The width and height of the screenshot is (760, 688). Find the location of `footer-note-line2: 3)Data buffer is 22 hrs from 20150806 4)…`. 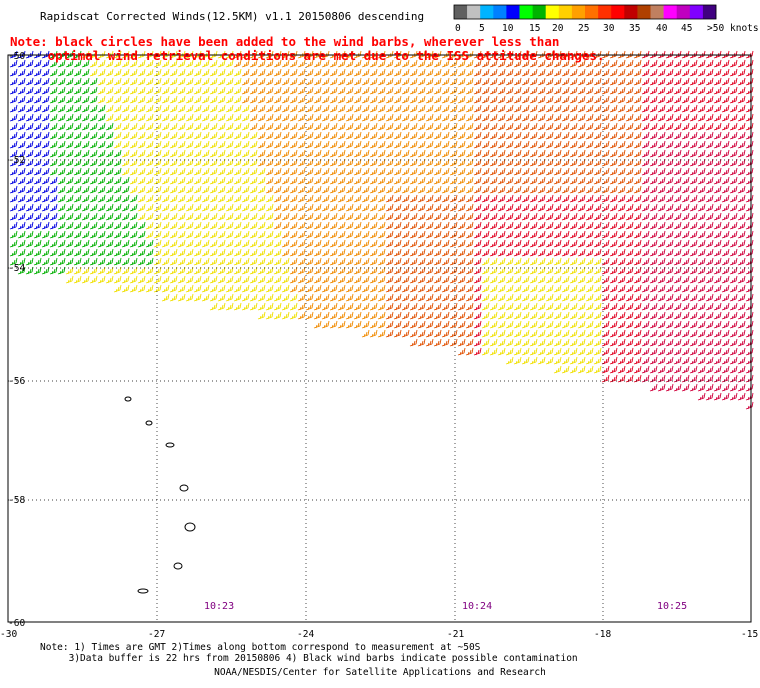

footer-note-line2: 3)Data buffer is 22 hrs from 20150806 4)… is located at coordinates (309, 658).